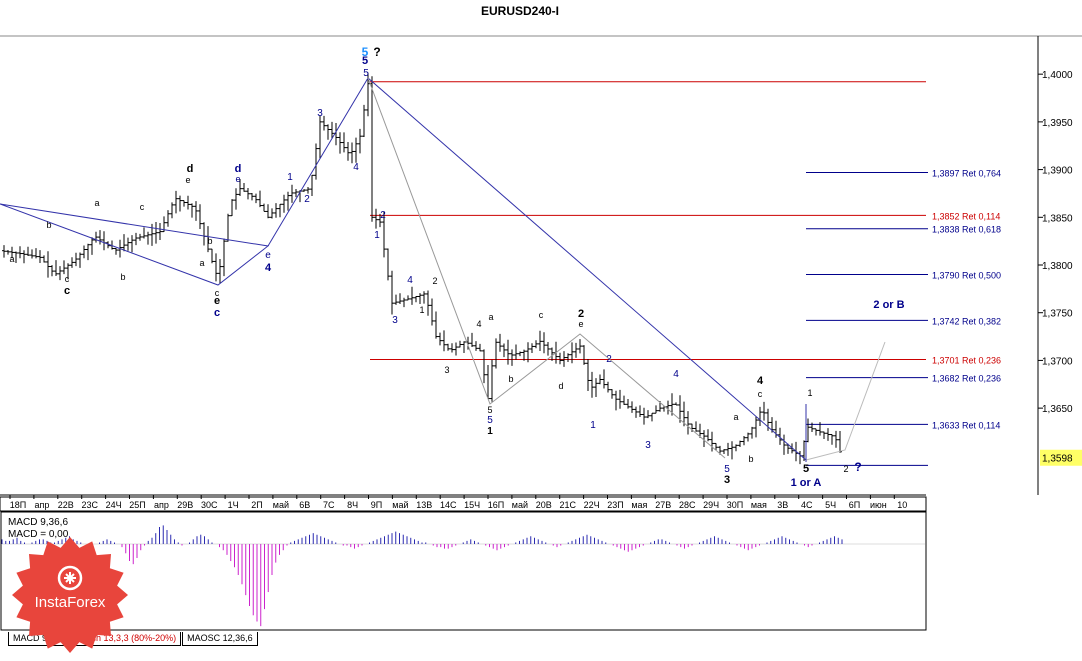  What do you see at coordinates (352, 505) in the screenshot?
I see `time-tick-label: 8Ч` at bounding box center [352, 505].